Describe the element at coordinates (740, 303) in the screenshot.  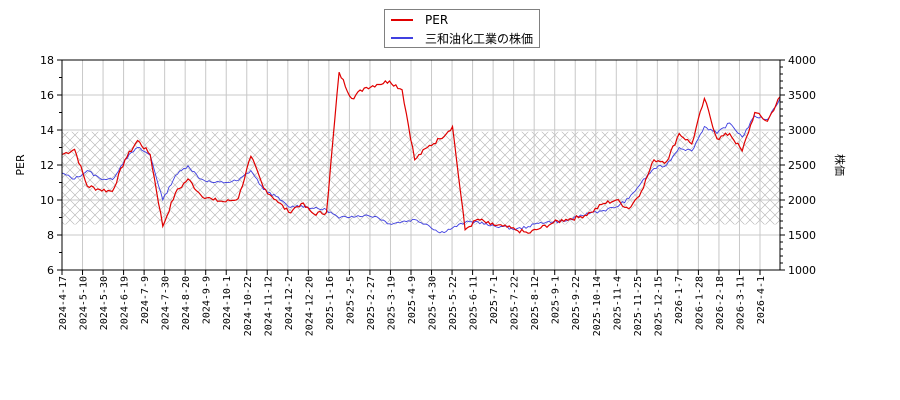
I see `x-tick-label: 2026-3-11` at that location.